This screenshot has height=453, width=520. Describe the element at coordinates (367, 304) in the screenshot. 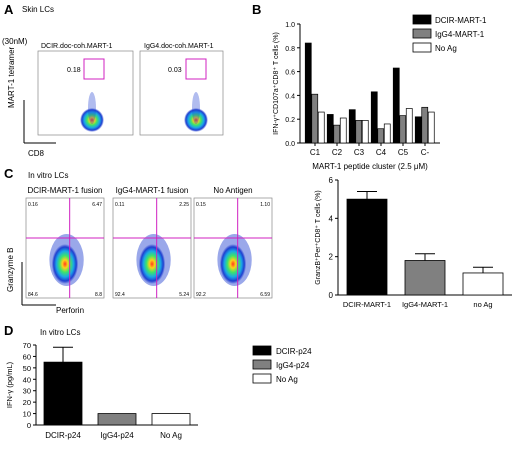

I see `x-tick-label: DCIR-MART-1` at that location.